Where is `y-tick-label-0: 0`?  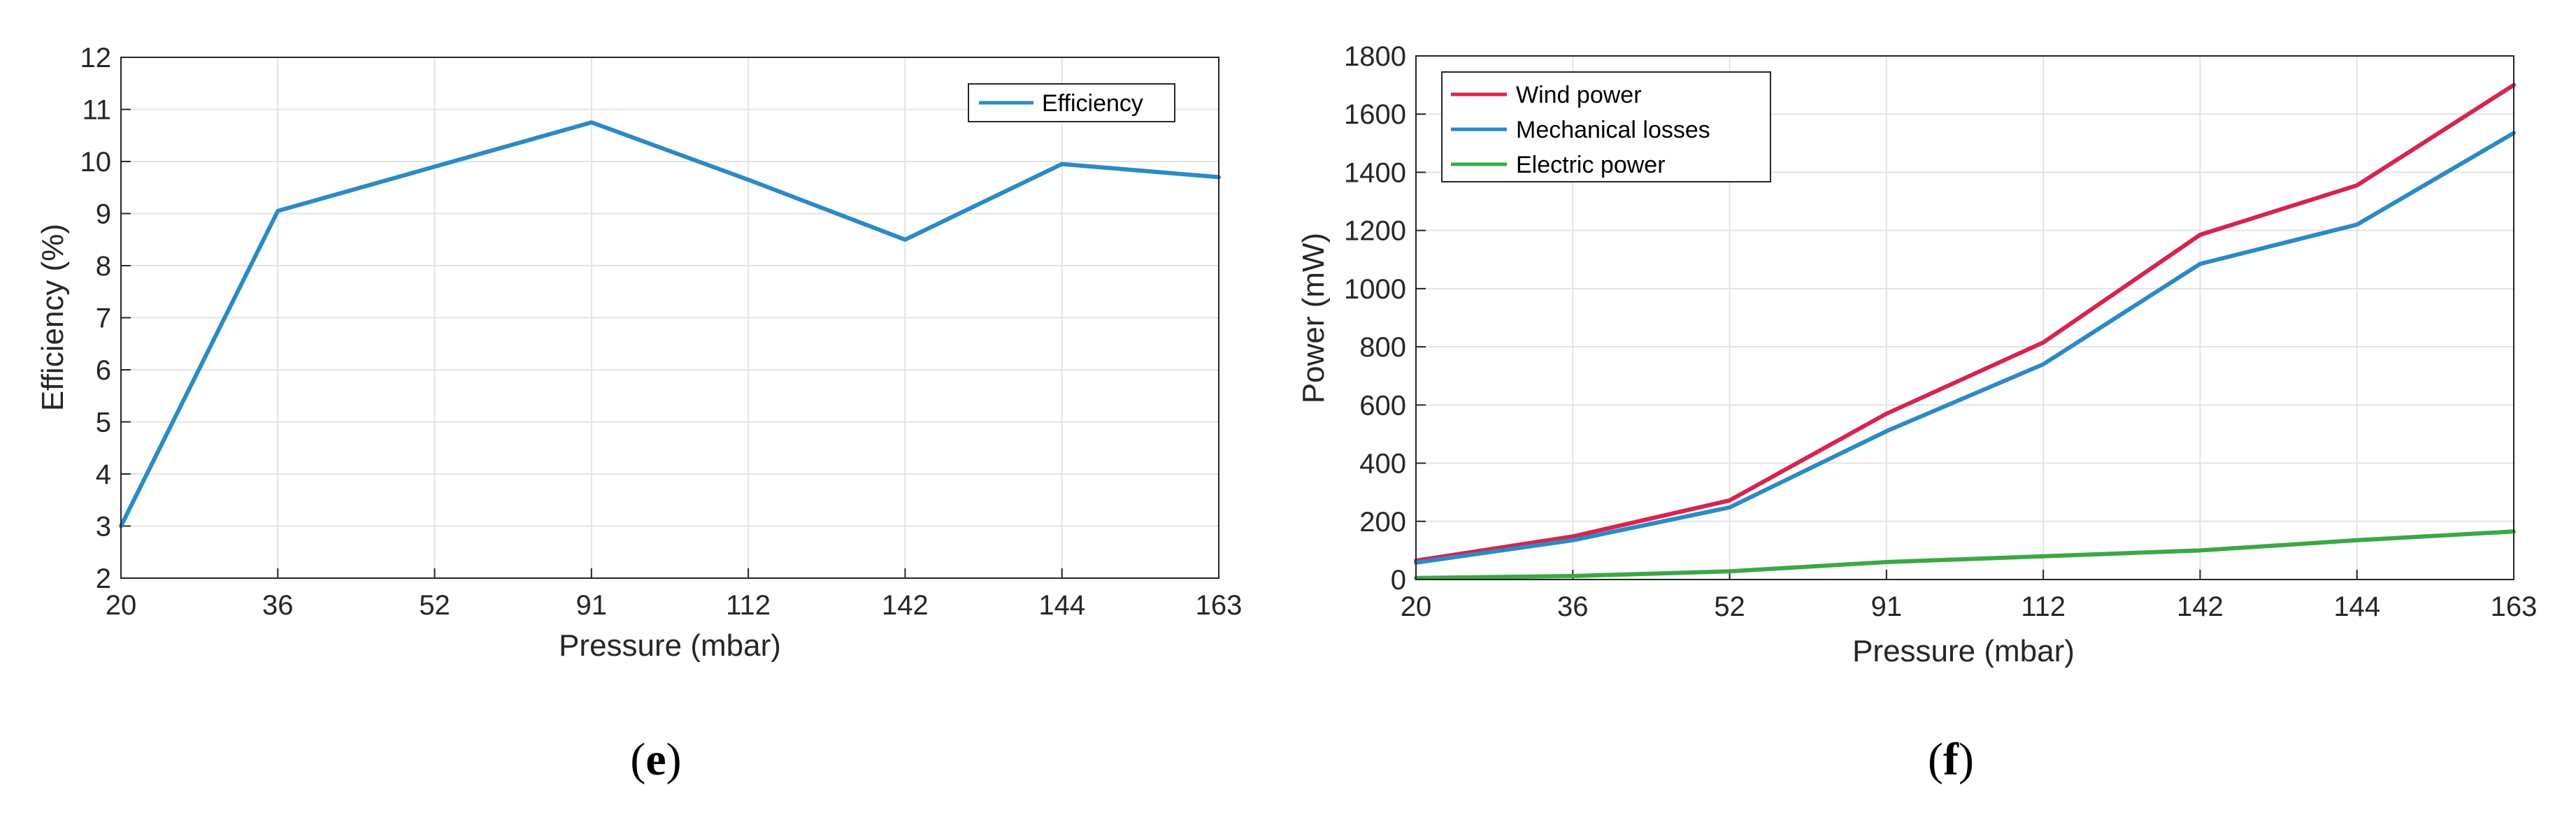
y-tick-label-0: 0 is located at coordinates (1398, 580).